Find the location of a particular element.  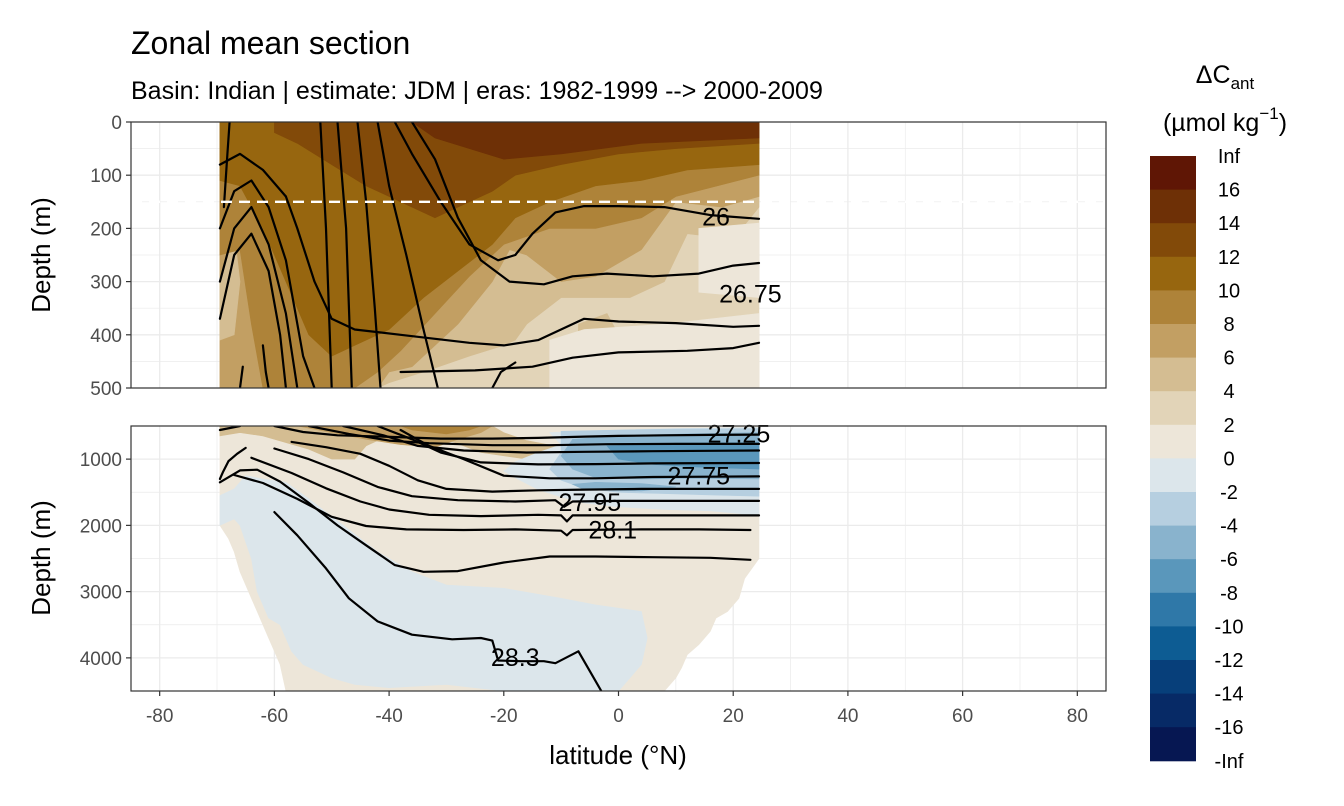

isopycnal-label: 27.25 is located at coordinates (739, 434).